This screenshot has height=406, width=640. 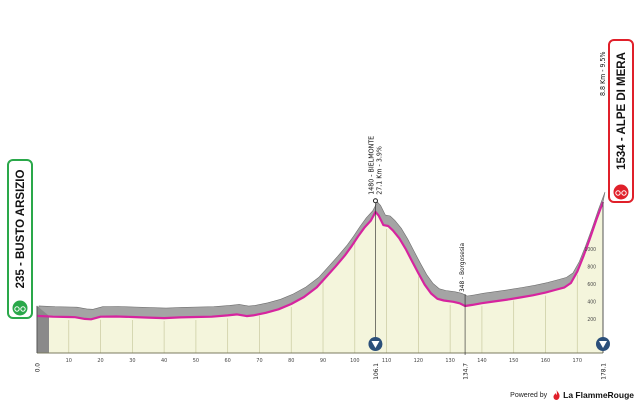 I want to click on finish-badge-icon, so click(x=621, y=192).